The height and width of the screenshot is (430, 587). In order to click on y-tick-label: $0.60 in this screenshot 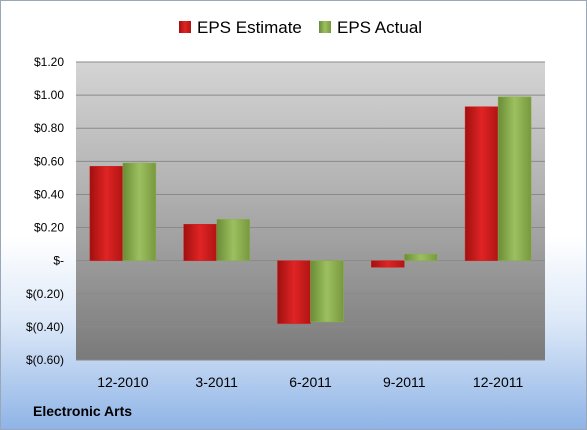, I will do `click(49, 161)`.